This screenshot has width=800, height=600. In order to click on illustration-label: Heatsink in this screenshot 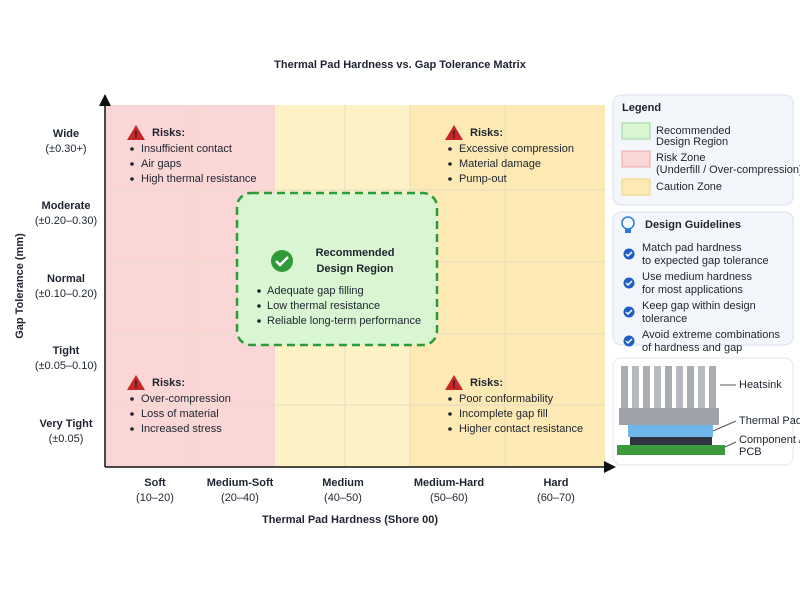, I will do `click(760, 385)`.